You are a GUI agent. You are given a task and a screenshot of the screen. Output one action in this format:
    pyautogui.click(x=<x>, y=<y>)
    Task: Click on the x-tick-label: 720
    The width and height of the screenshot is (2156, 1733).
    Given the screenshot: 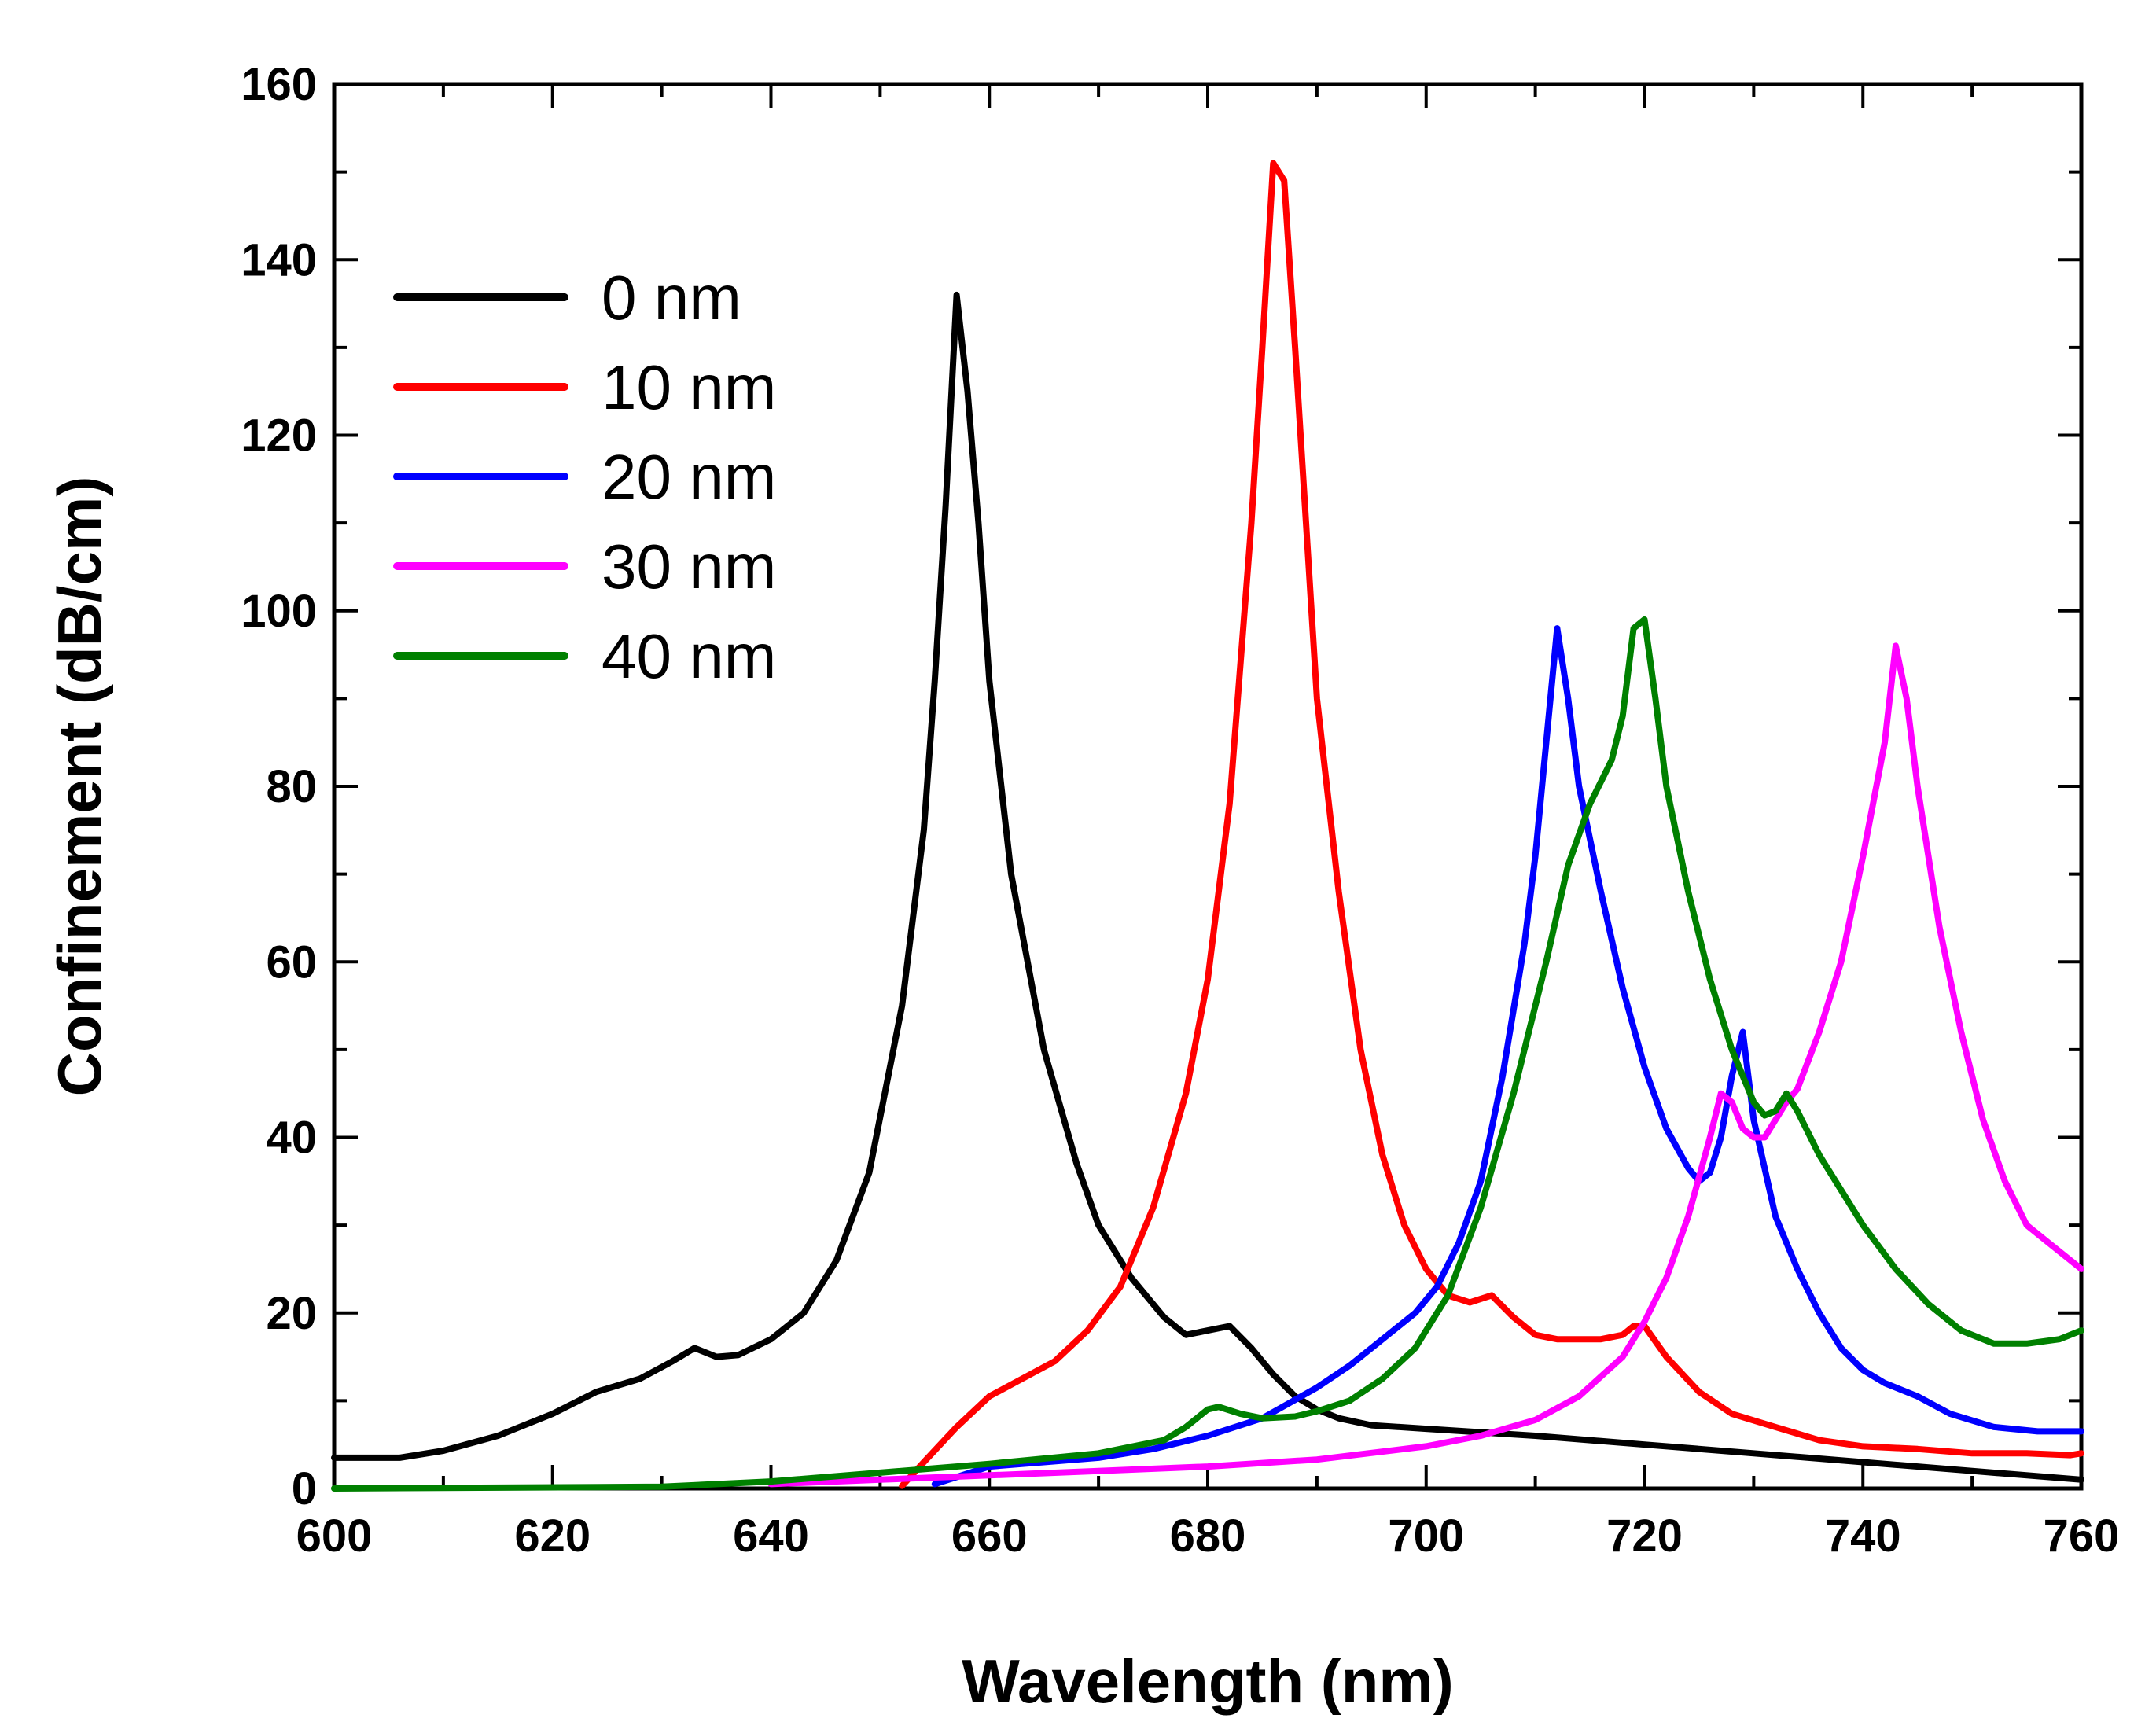 What is the action you would take?
    pyautogui.click(x=1644, y=1536)
    